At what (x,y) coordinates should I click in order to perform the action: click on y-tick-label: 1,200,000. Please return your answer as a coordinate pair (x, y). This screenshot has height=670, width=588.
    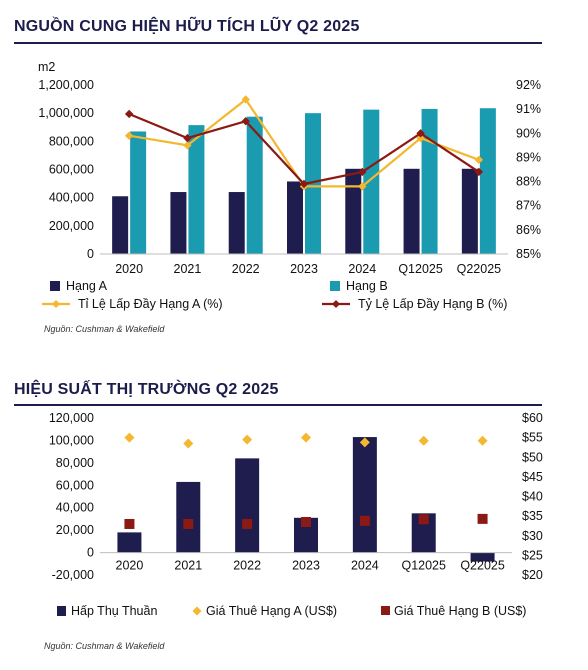
    Looking at the image, I should click on (66, 85).